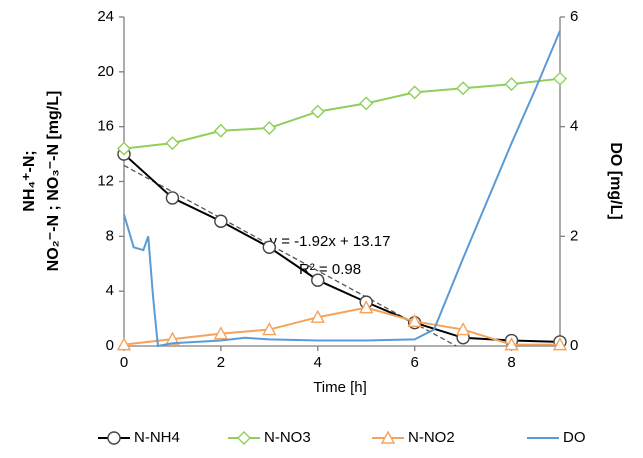  Describe the element at coordinates (330, 241) in the screenshot. I see `trendline-equation: y = -1.92x + 13.17` at that location.